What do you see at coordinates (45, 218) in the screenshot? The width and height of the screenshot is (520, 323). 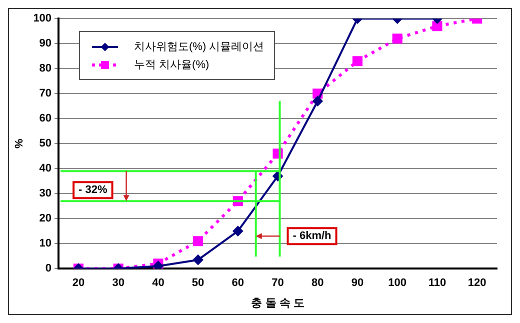 I see `y-tick-label: 20` at bounding box center [45, 218].